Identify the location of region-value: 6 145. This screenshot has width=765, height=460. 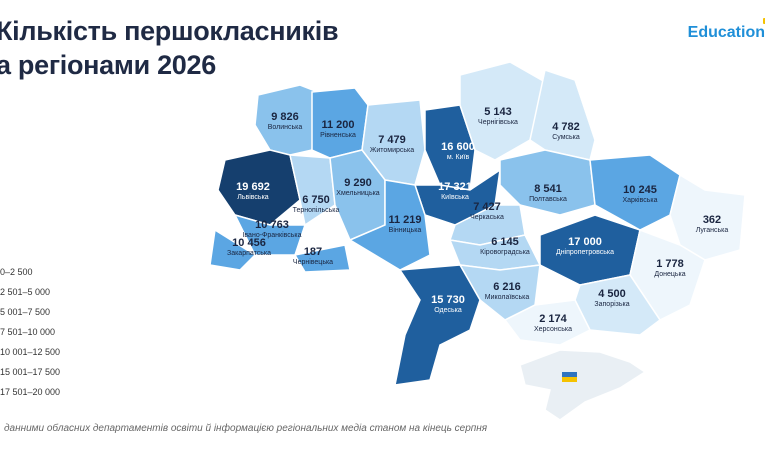
(505, 242).